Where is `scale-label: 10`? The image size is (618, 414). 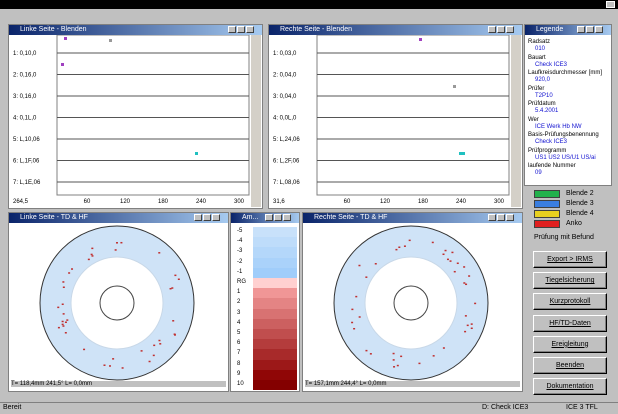 scale-label: 10 is located at coordinates (240, 384).